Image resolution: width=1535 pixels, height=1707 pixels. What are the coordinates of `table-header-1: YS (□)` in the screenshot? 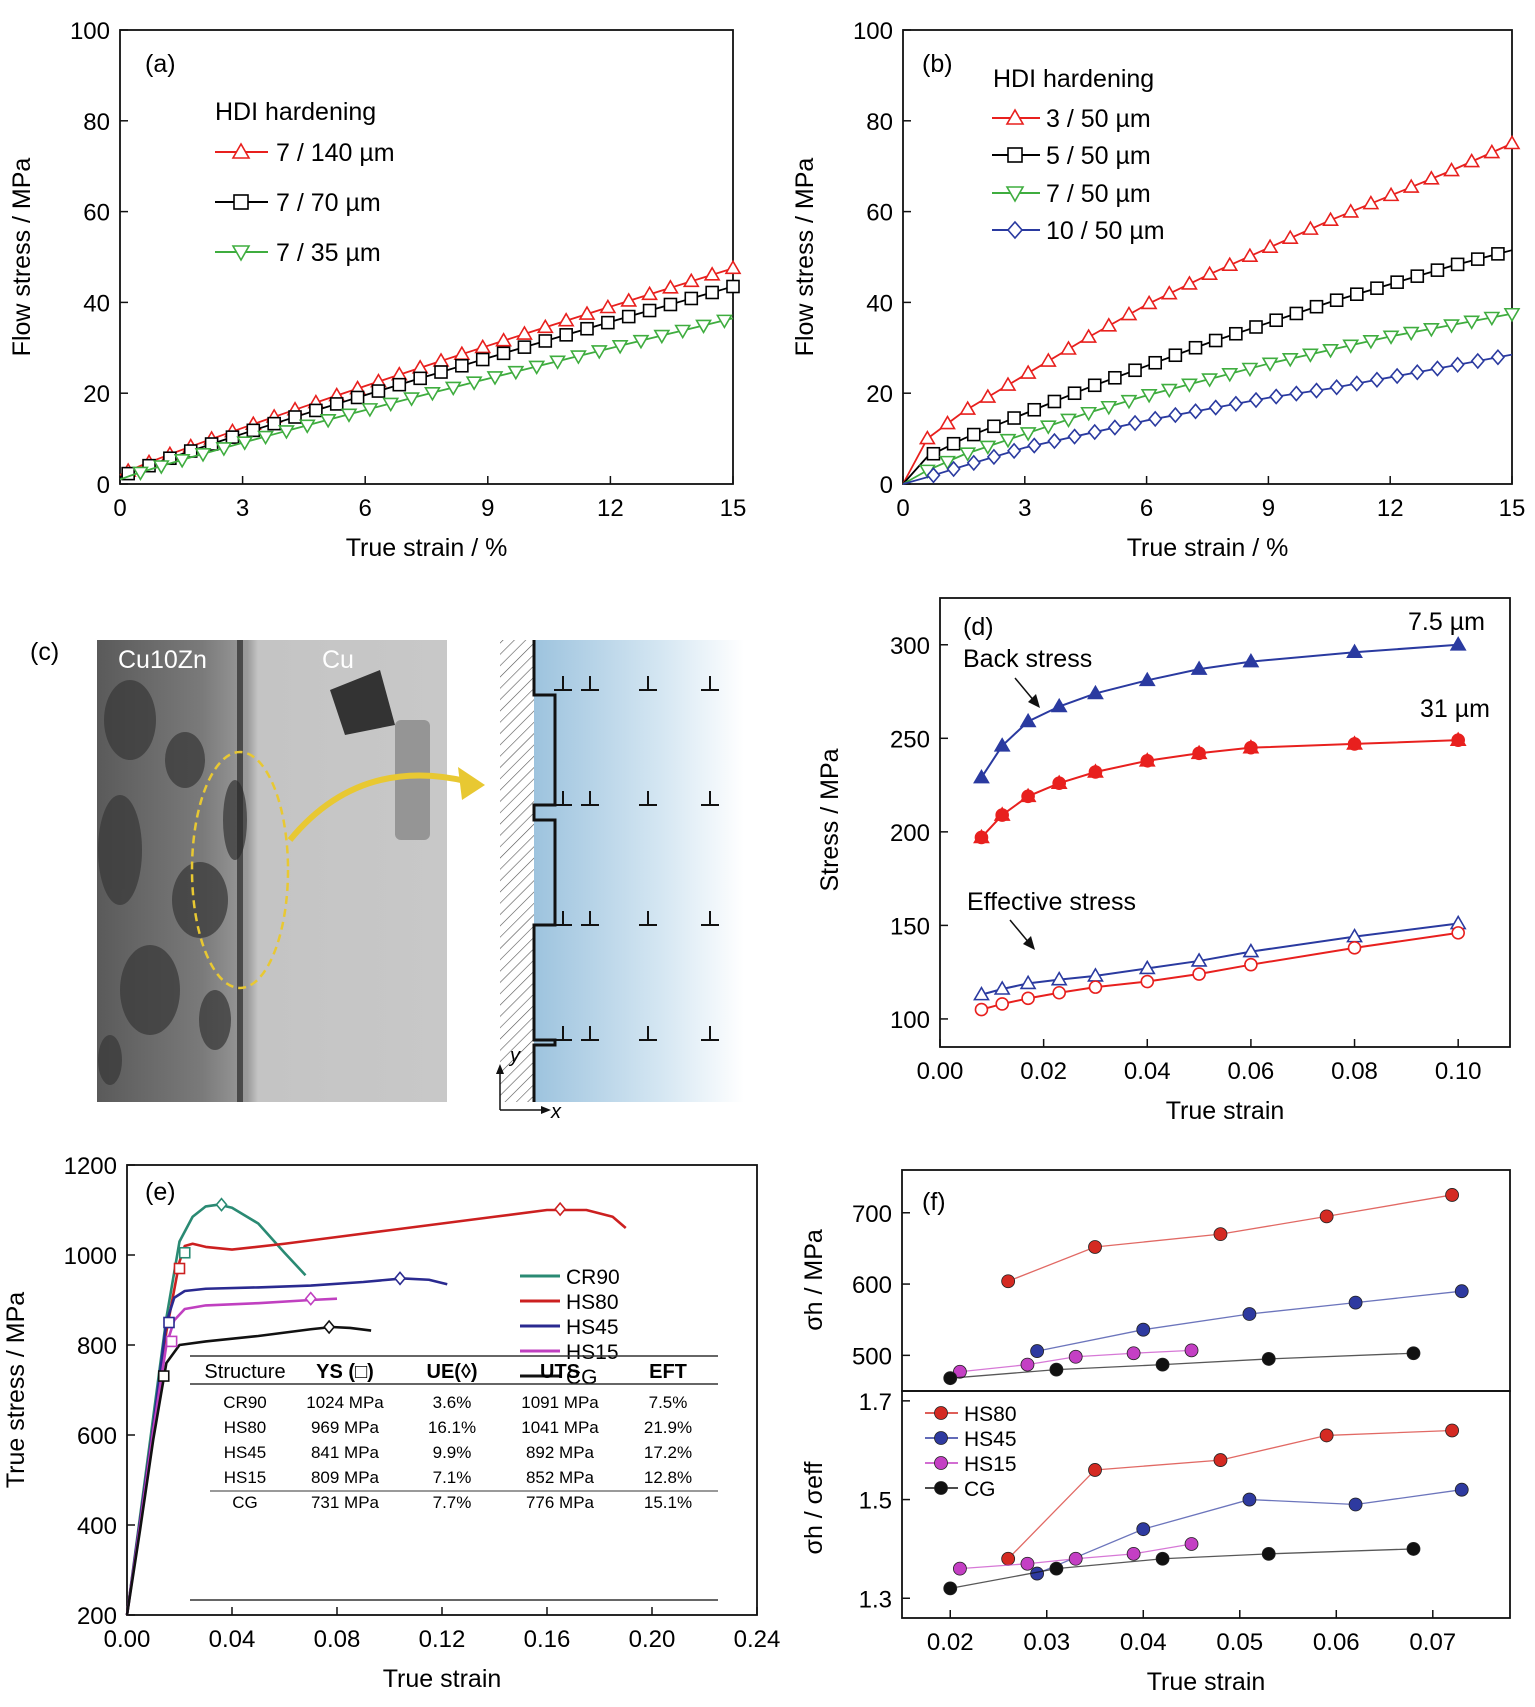 It's located at (345, 1372).